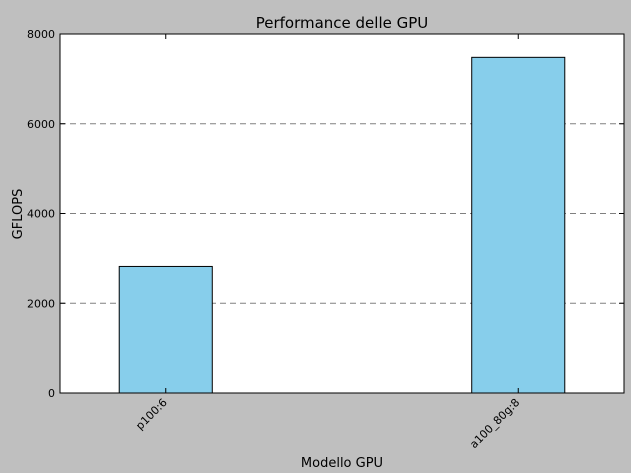 This screenshot has width=631, height=473. Describe the element at coordinates (41, 303) in the screenshot. I see `y-tick-label: 2000` at that location.